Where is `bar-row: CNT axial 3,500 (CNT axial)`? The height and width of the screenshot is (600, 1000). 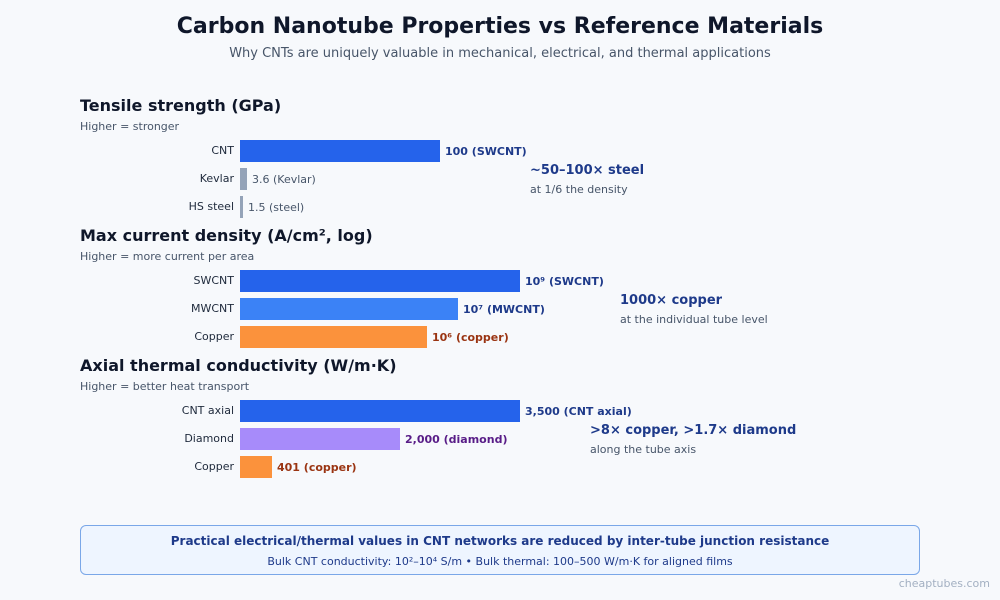
bar-row: CNT axial 3,500 (CNT axial) is located at coordinates (500, 411).